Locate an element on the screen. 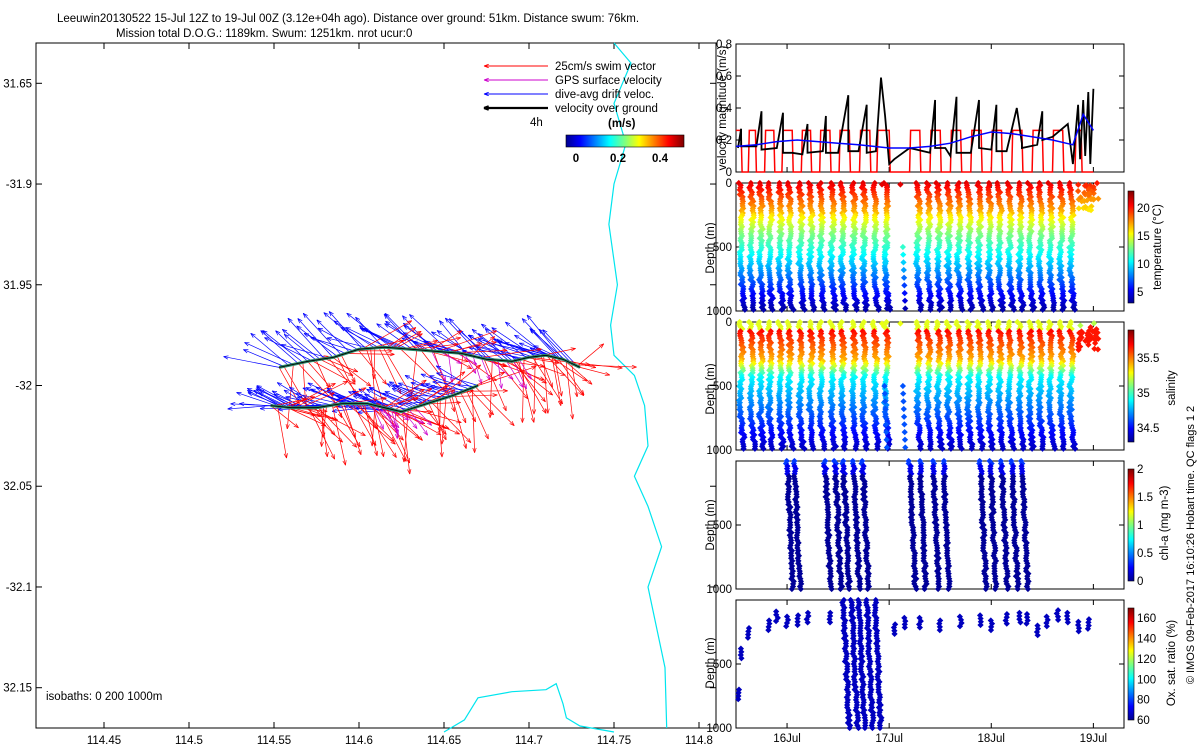 Image resolution: width=1200 pixels, height=750 pixels. panel-ytick-label: 500 is located at coordinates (722, 387).